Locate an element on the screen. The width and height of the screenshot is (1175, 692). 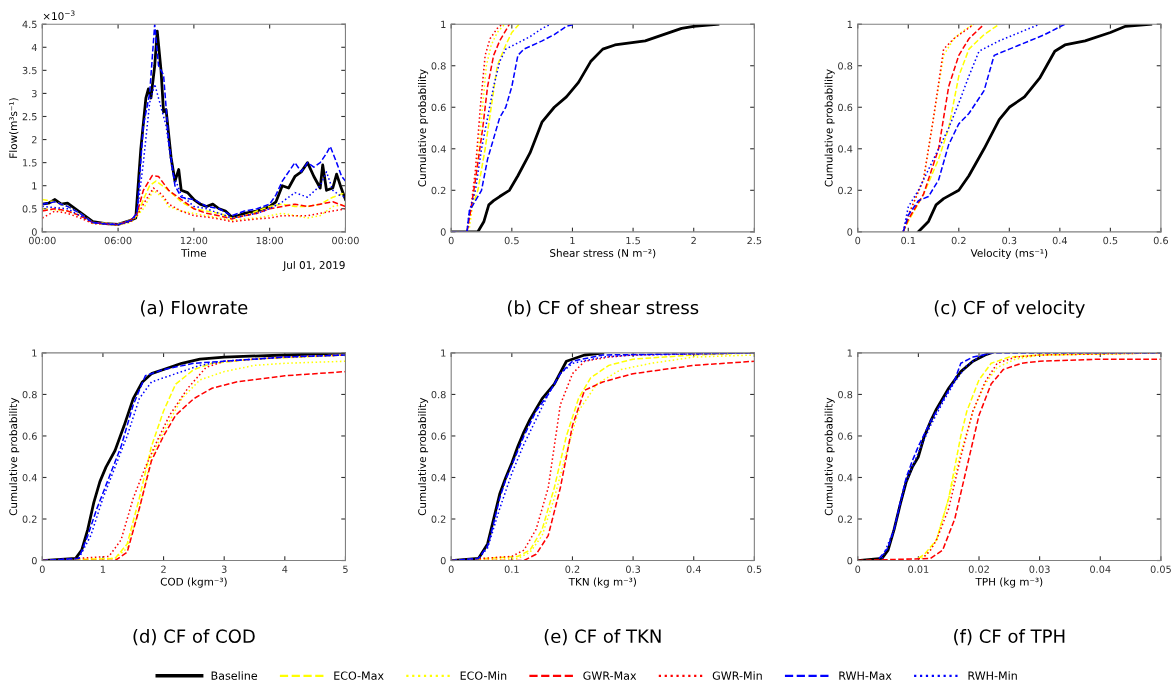
text: (d) CF of COD is located at coordinates (194, 637).